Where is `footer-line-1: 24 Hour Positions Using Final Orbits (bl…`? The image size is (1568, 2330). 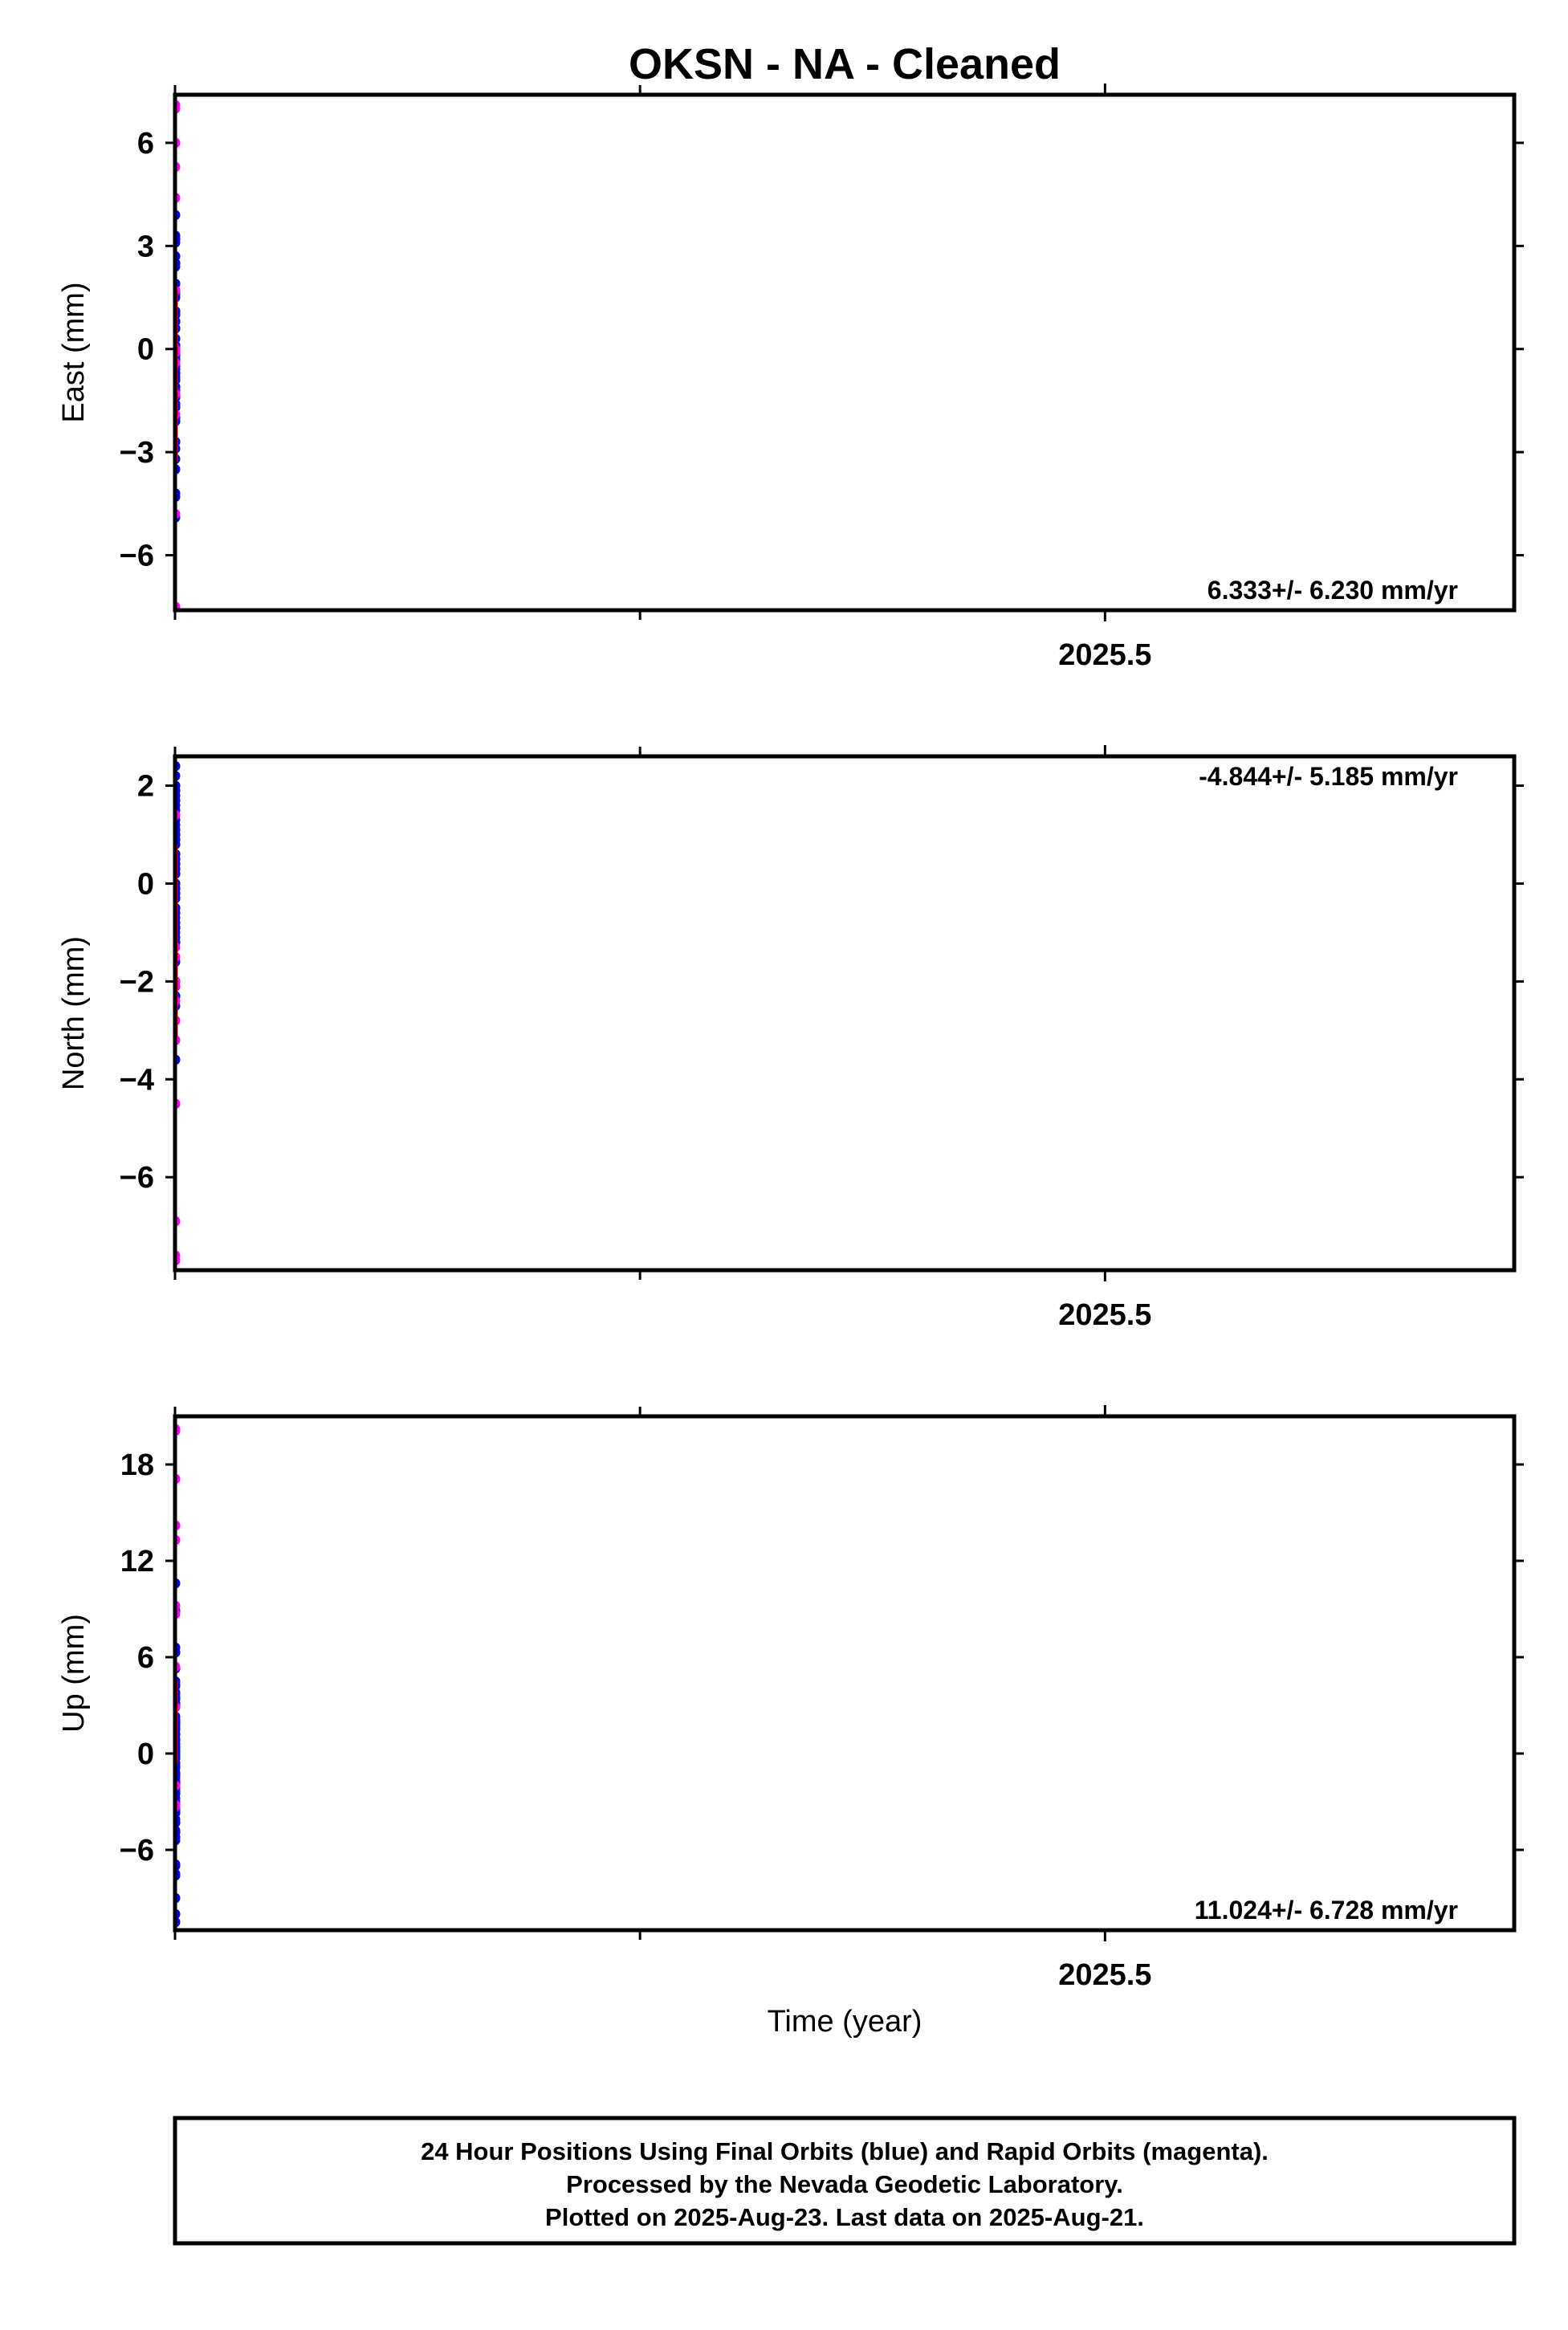 footer-line-1: 24 Hour Positions Using Final Orbits (bl… is located at coordinates (845, 2151).